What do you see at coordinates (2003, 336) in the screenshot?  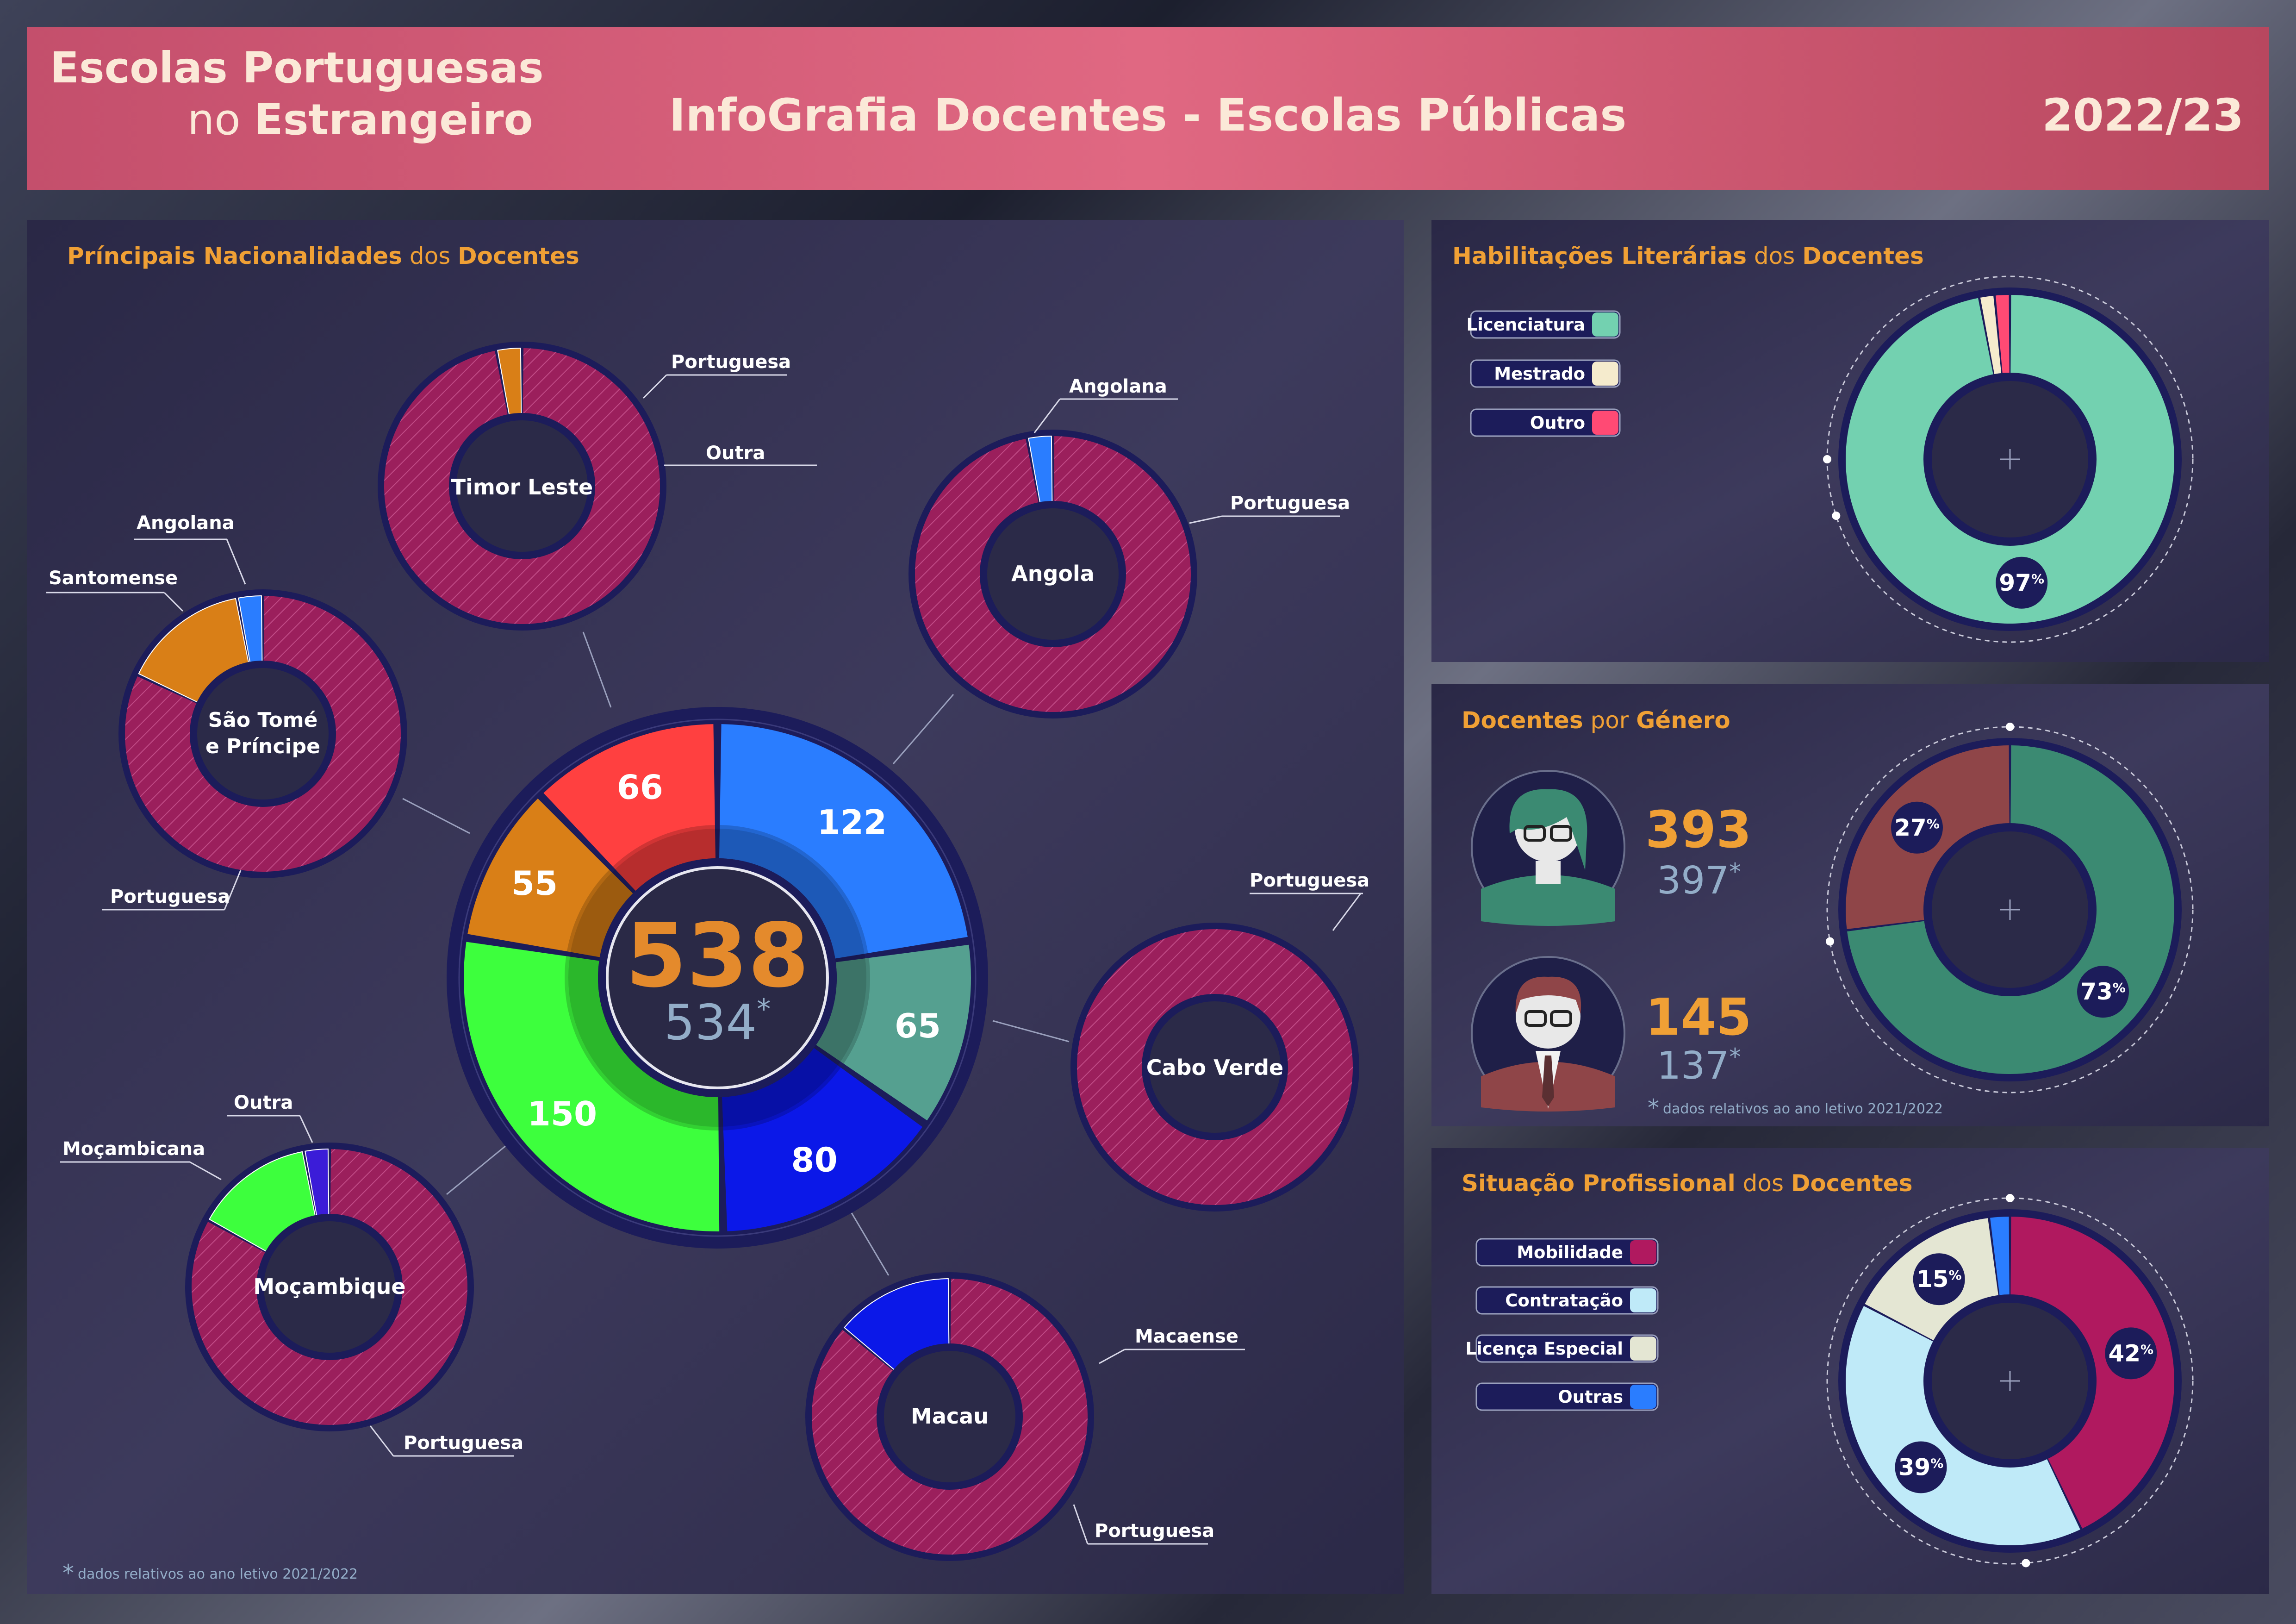 I see `qualifications-slice-outro` at bounding box center [2003, 336].